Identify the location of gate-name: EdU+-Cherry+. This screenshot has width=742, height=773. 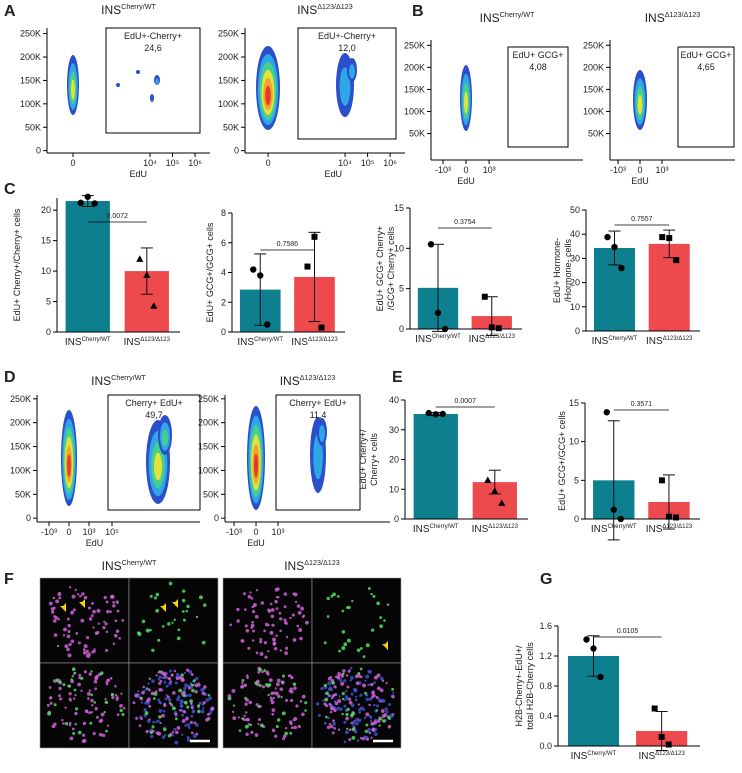
(153, 36).